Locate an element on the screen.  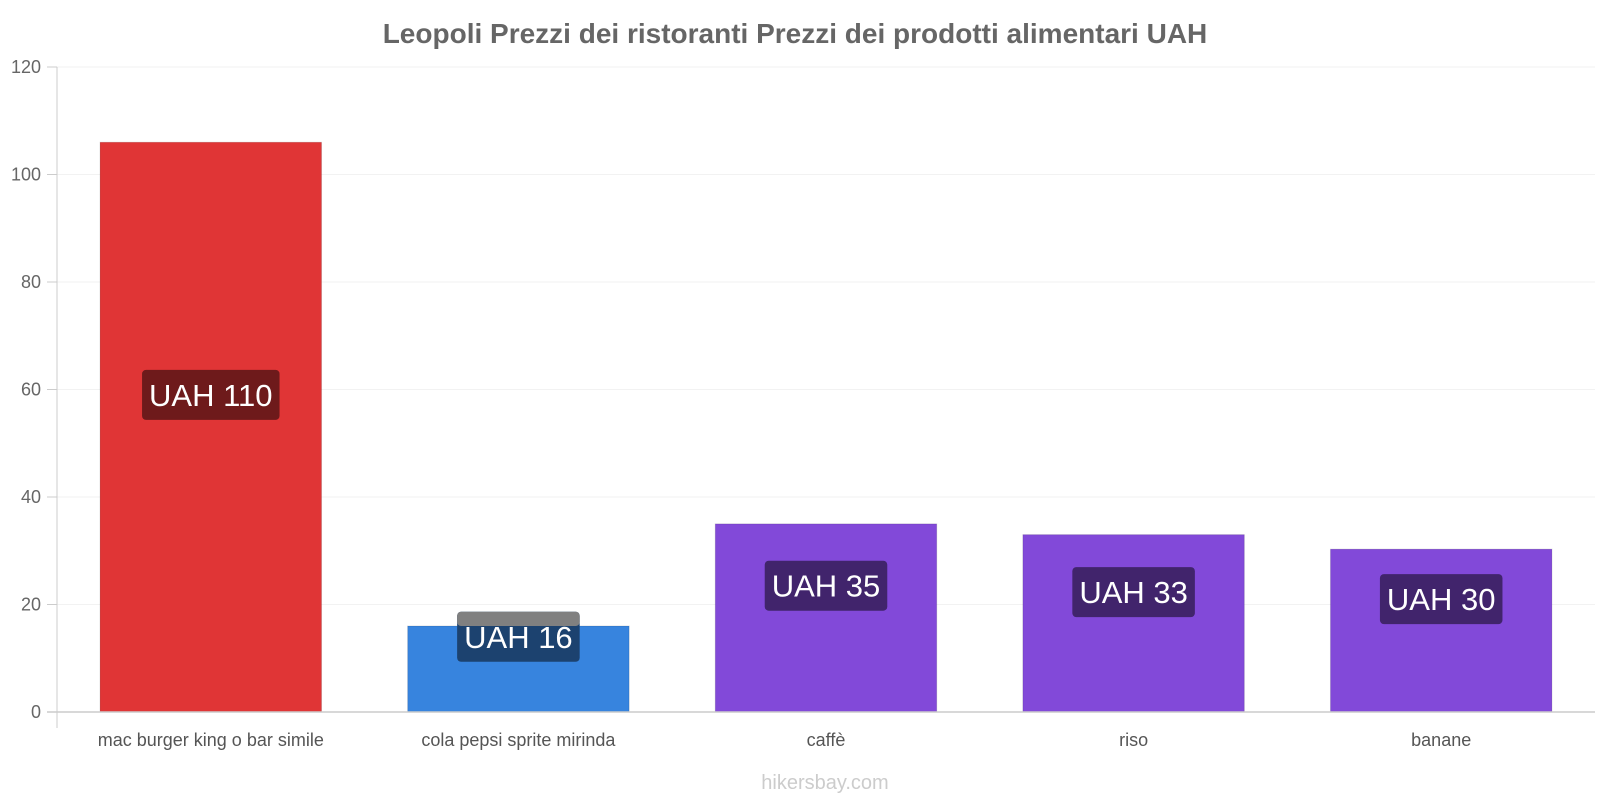
category-label: riso is located at coordinates (1133, 740).